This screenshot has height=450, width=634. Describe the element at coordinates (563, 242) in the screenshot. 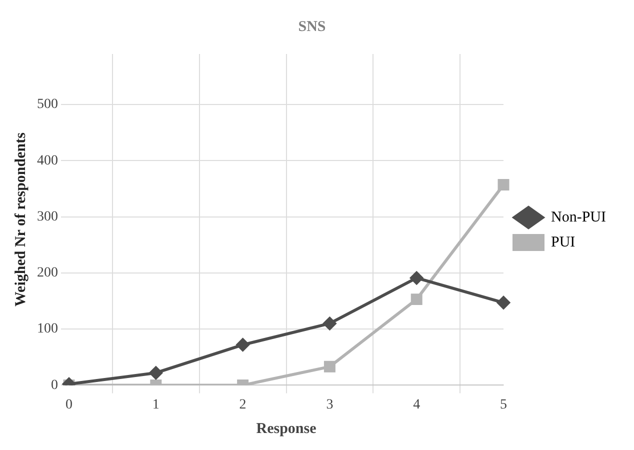

I see `legend-label: PUI` at that location.